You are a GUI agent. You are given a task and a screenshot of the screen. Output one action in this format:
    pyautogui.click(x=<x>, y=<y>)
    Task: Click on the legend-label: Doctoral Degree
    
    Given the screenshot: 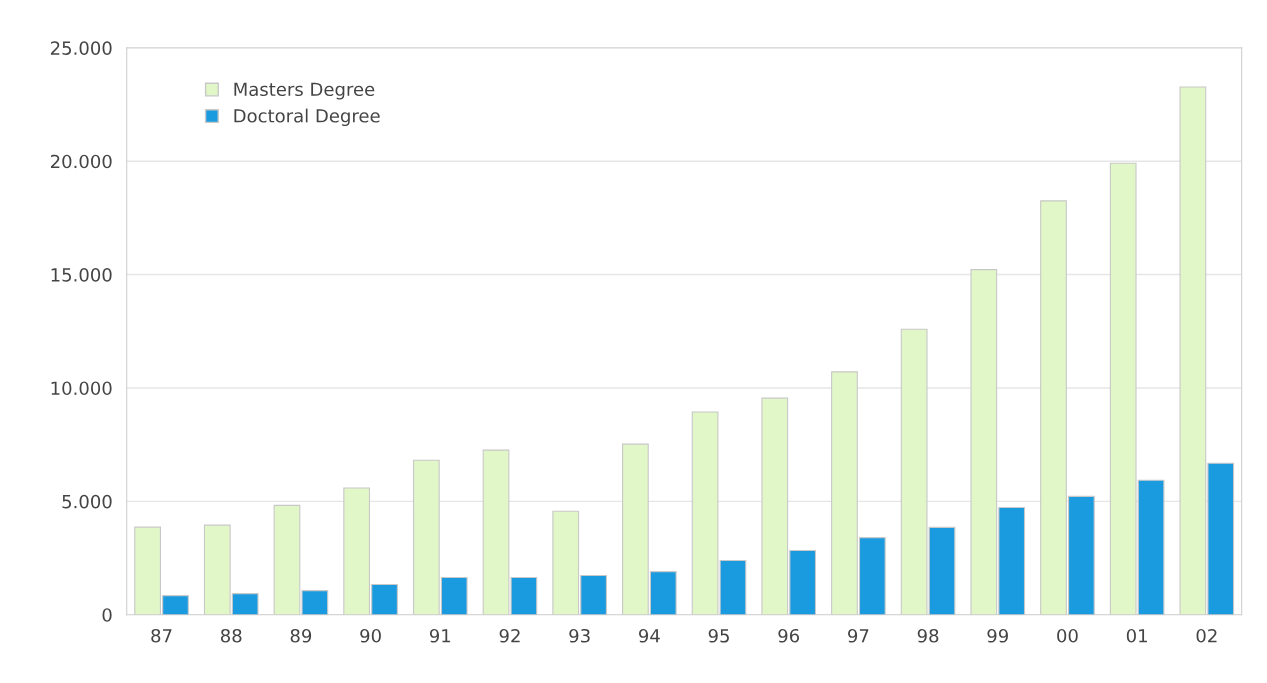 What is the action you would take?
    pyautogui.click(x=307, y=117)
    